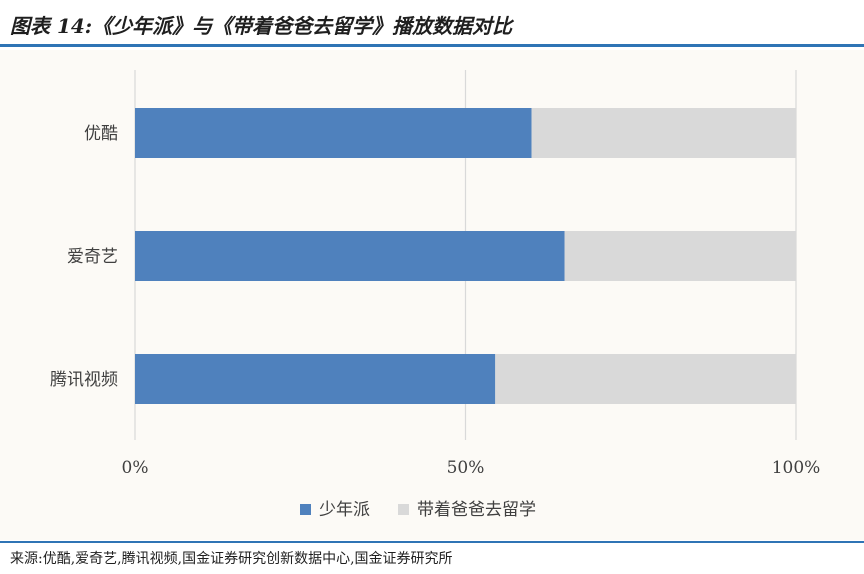 The height and width of the screenshot is (574, 864). What do you see at coordinates (261, 26) in the screenshot?
I see `chart-title: 图表 14:《少年派》与《带着爸爸去留学》播放数据对比` at bounding box center [261, 26].